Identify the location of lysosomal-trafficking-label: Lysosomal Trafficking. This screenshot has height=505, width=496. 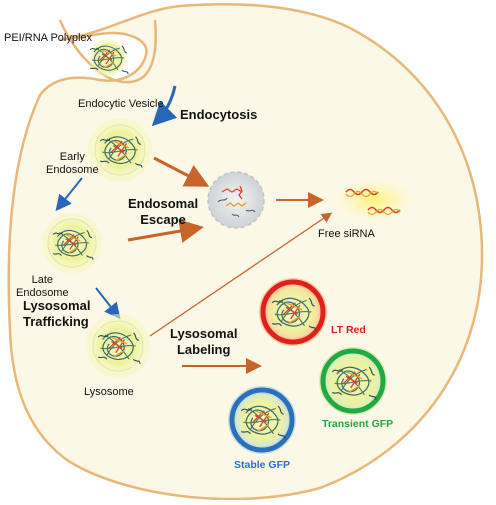
(57, 313).